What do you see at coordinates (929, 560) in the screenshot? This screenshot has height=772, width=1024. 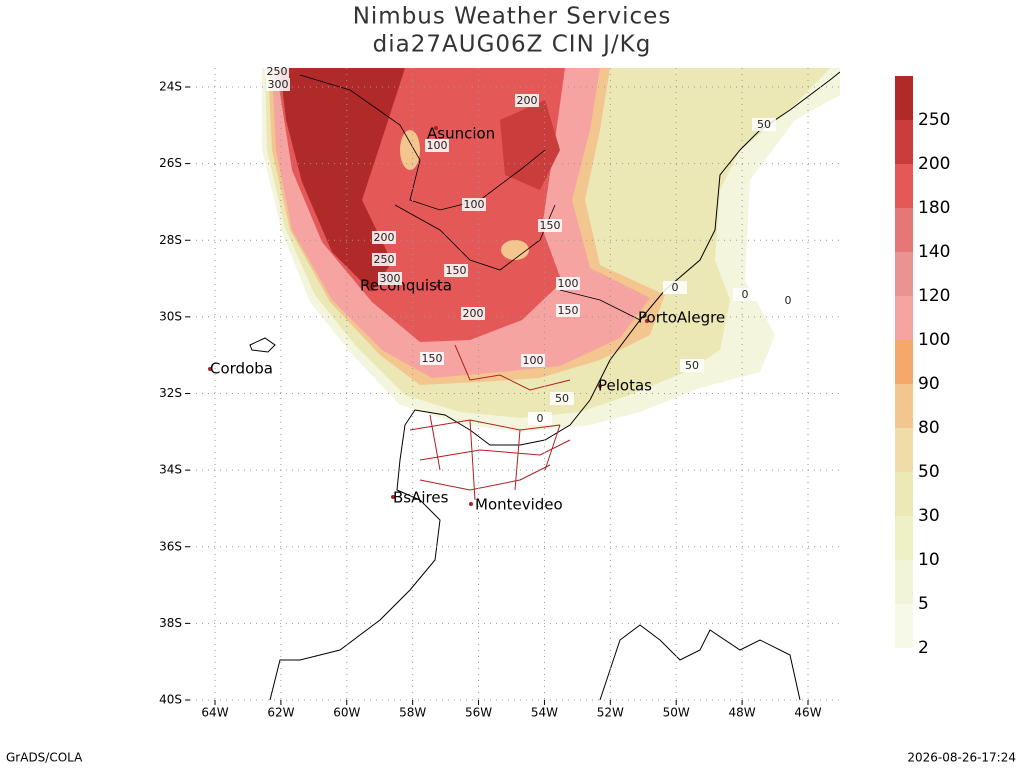 I see `colorbar-label: 10` at bounding box center [929, 560].